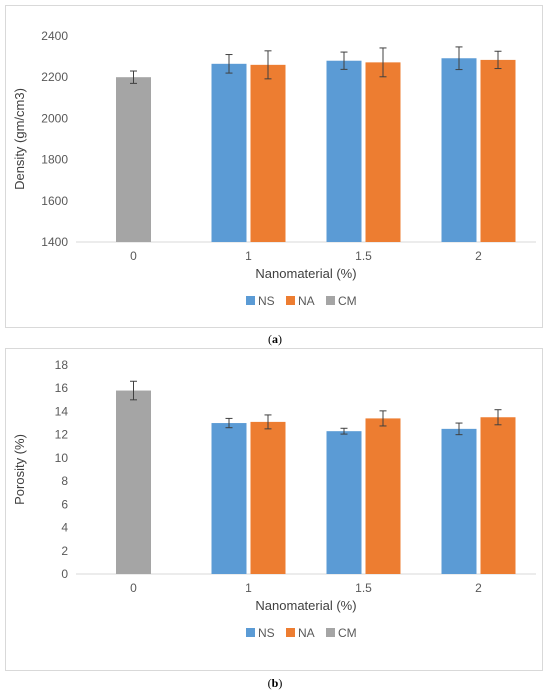 The height and width of the screenshot is (693, 550). I want to click on chart-1-ytick-label: 2, so click(64, 551).